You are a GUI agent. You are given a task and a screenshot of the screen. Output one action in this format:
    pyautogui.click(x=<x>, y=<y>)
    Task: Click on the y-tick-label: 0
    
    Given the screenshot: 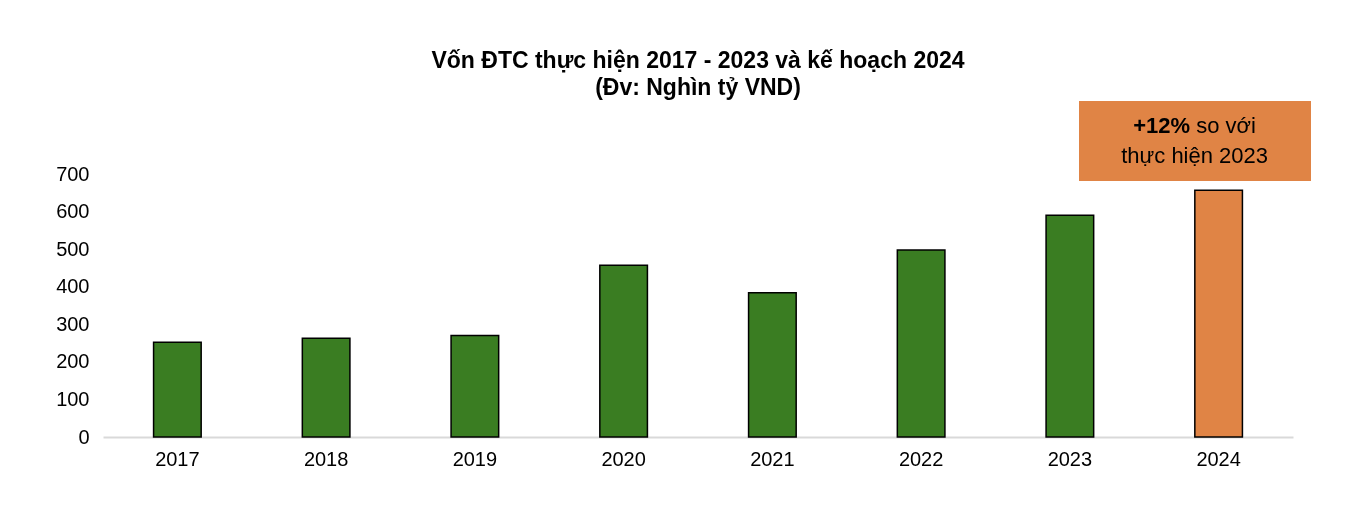 What is the action you would take?
    pyautogui.click(x=84, y=436)
    